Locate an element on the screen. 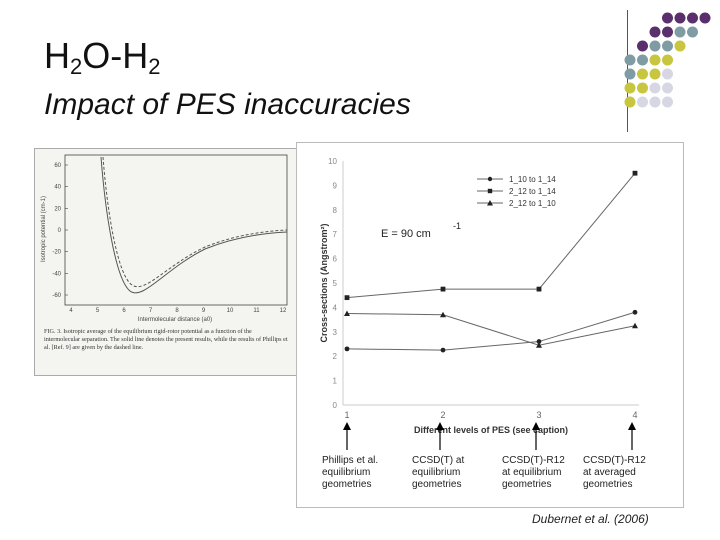 Image resolution: width=720 pixels, height=540 pixels. y-tick-label: 8 is located at coordinates (335, 210).